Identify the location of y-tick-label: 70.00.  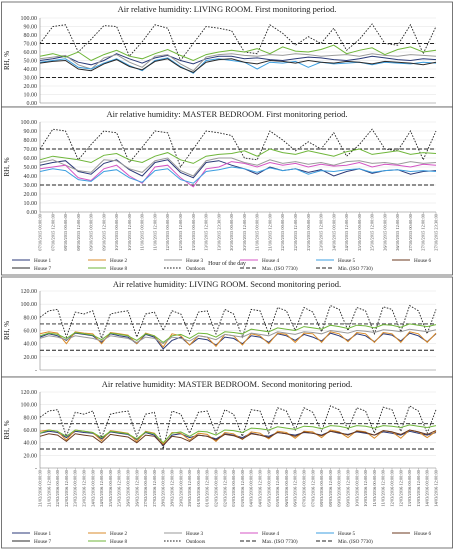
(31, 45).